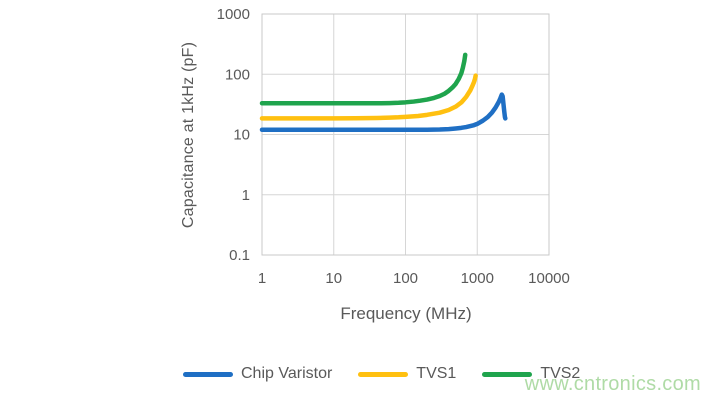 The image size is (705, 401). What do you see at coordinates (560, 373) in the screenshot?
I see `legend-label: TVS2` at bounding box center [560, 373].